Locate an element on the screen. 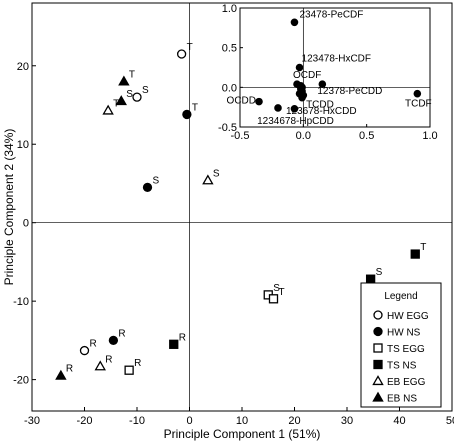 The height and width of the screenshot is (443, 454). inset-point-label: 12378-PeCDD is located at coordinates (349, 91).